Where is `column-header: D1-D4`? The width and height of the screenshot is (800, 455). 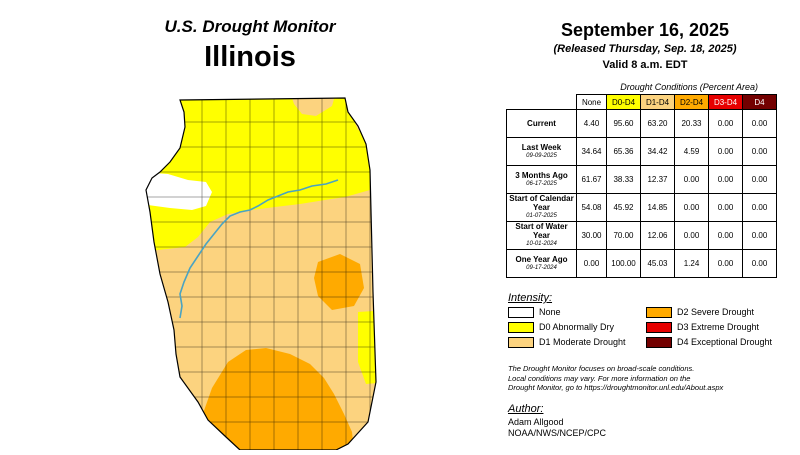
column-header: D1-D4 is located at coordinates (657, 102).